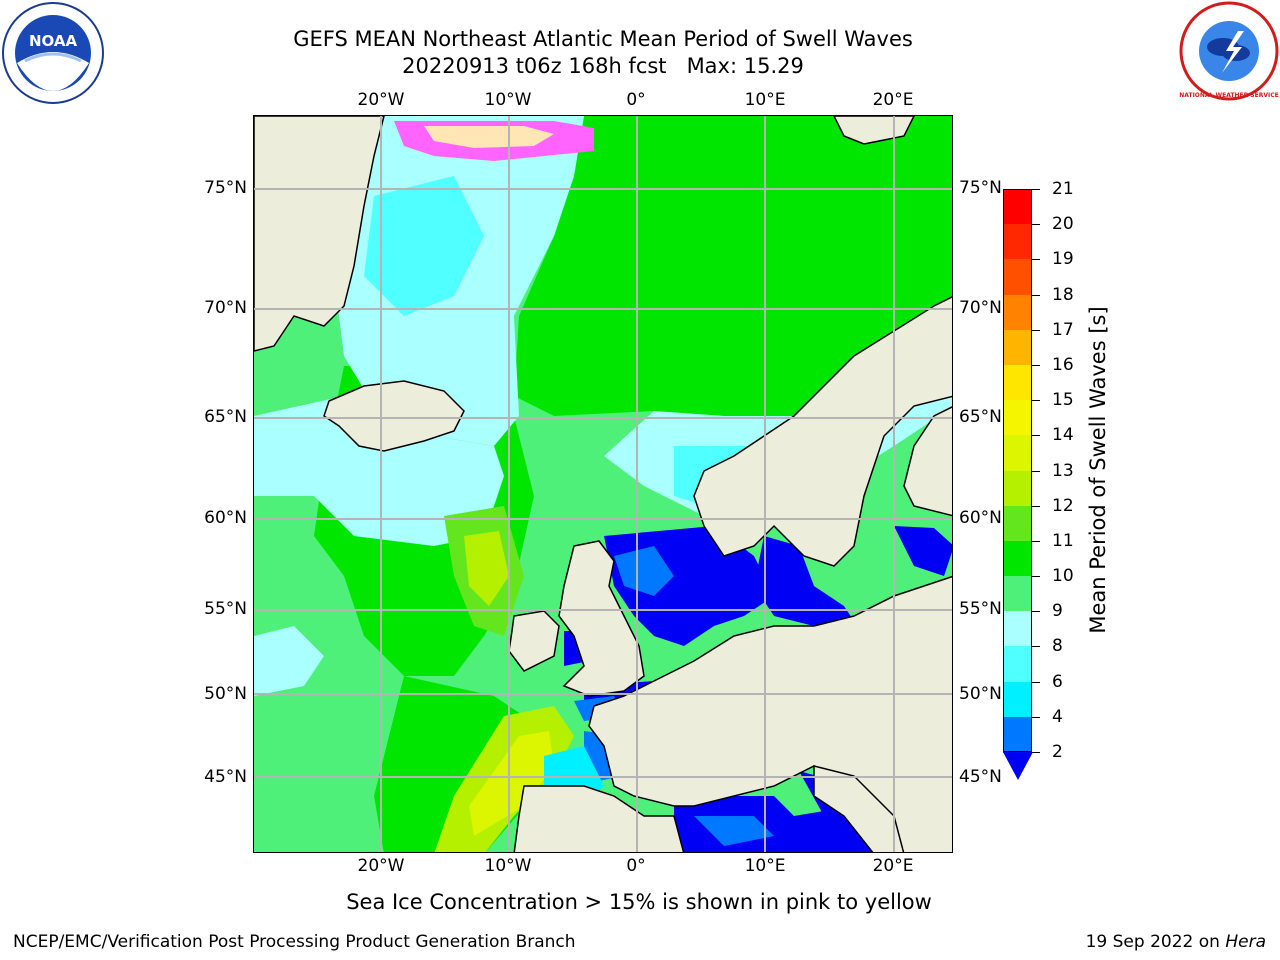 The image size is (1280, 960). I want to click on lat-label-right-70n: 70°N, so click(980, 308).